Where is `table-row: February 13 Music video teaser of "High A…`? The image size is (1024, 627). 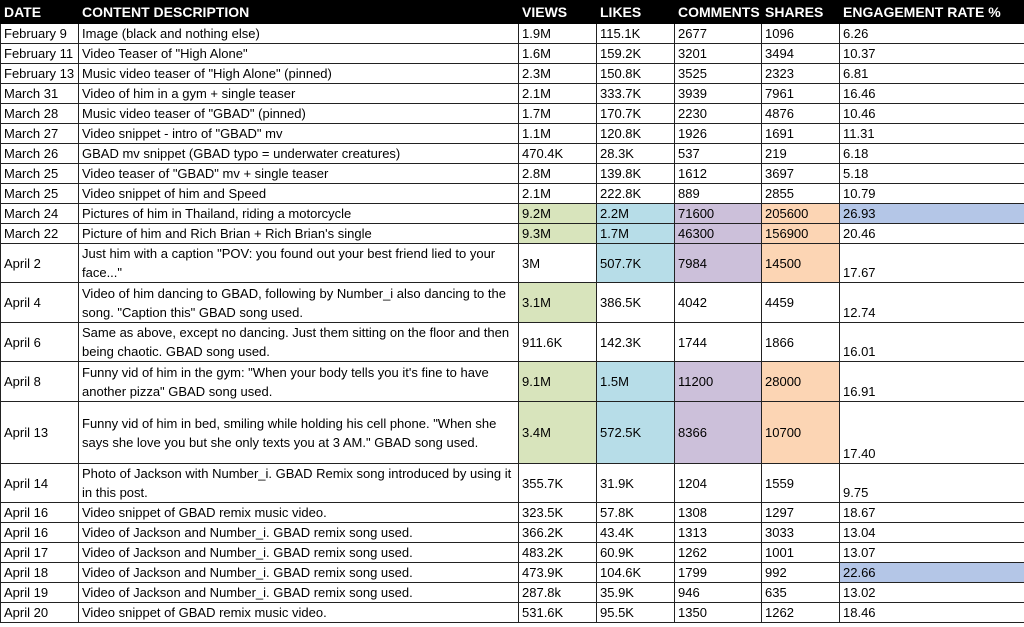 table-row: February 13 Music video teaser of "High A… is located at coordinates (512, 73).